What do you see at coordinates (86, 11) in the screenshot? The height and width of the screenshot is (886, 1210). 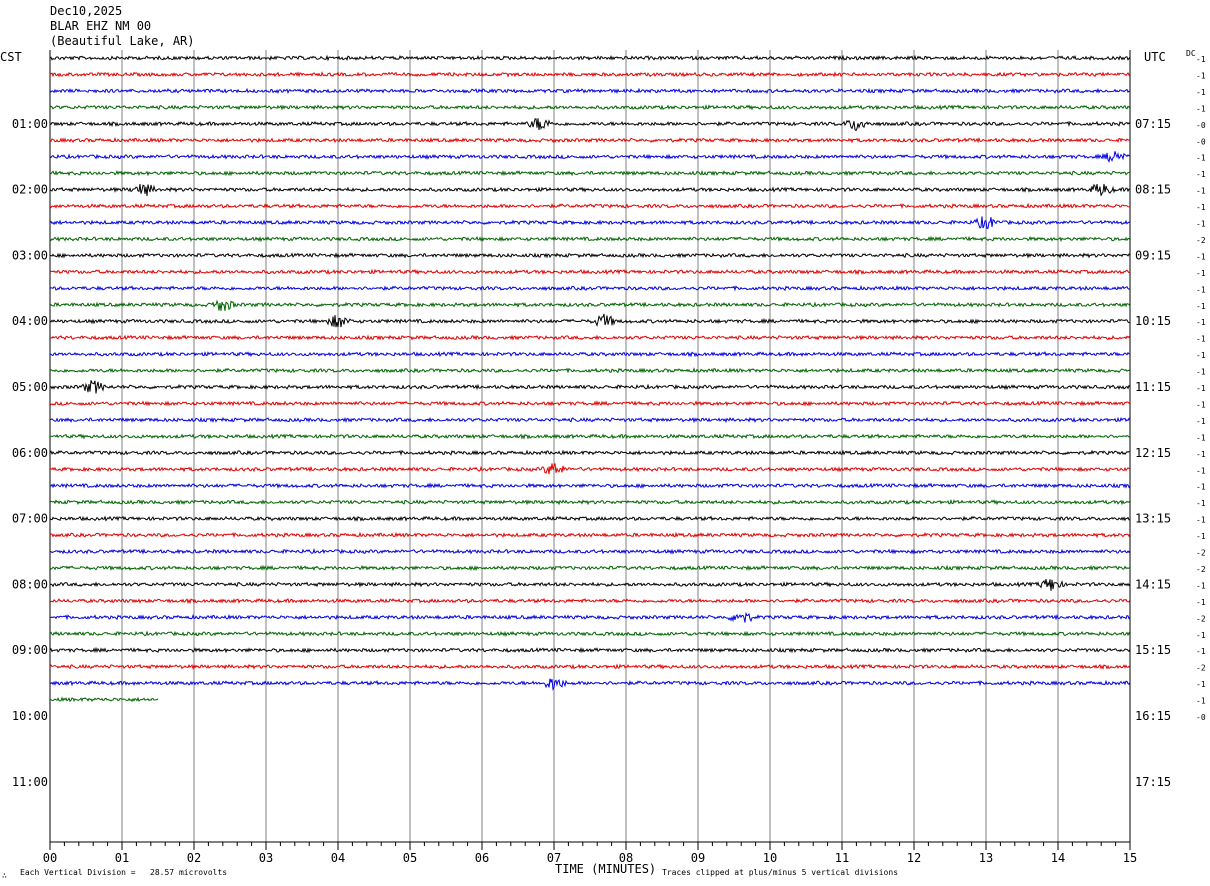 I see `header-date: Dec10,2025` at bounding box center [86, 11].